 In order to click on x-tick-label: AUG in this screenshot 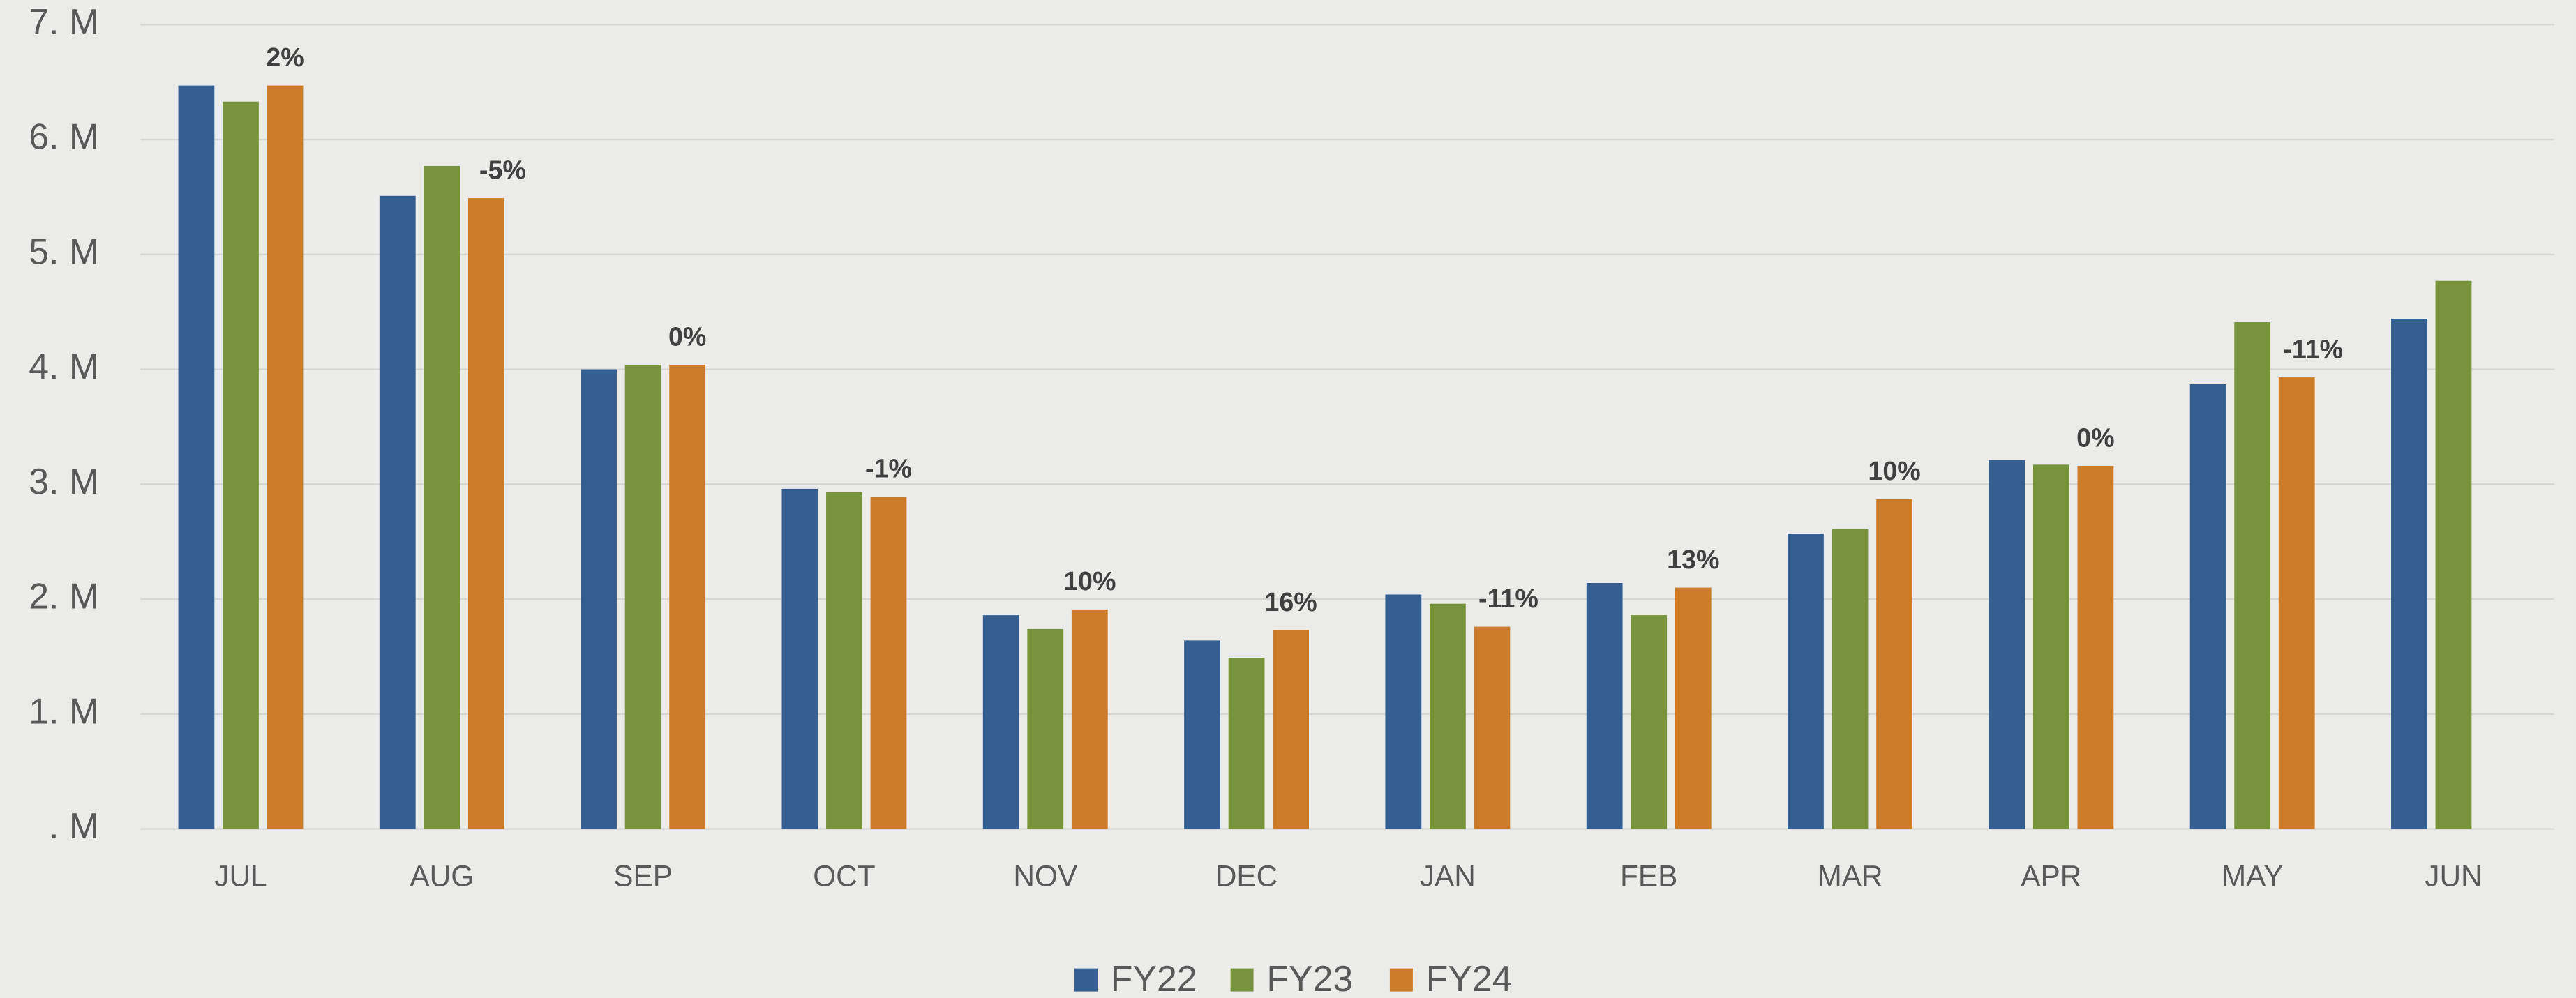, I will do `click(442, 875)`.